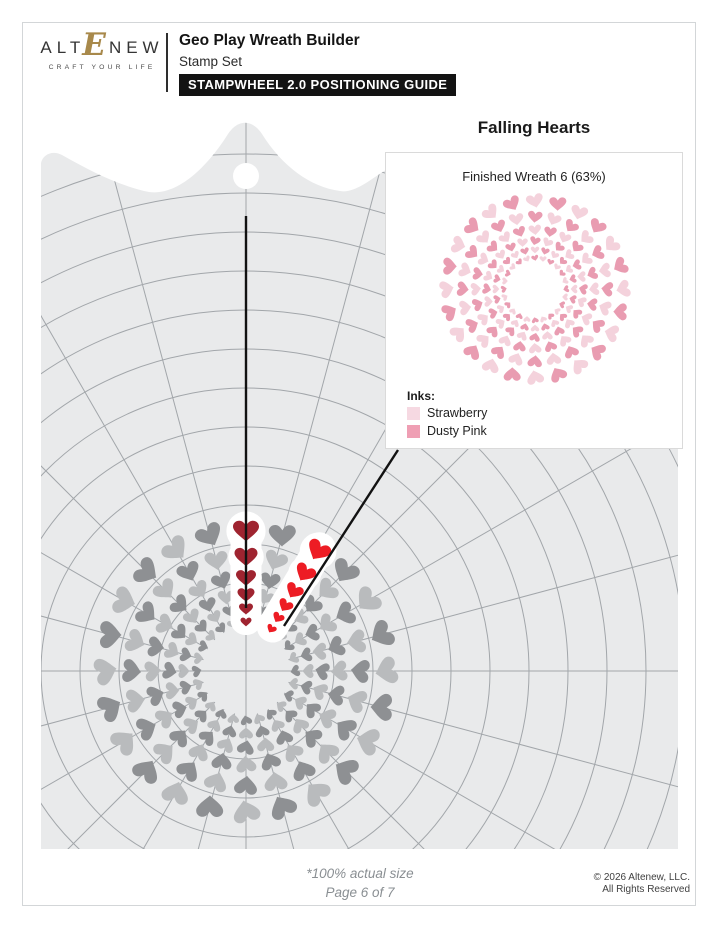  Describe the element at coordinates (457, 431) in the screenshot. I see `dusty-pink-label: Dusty Pink` at that location.